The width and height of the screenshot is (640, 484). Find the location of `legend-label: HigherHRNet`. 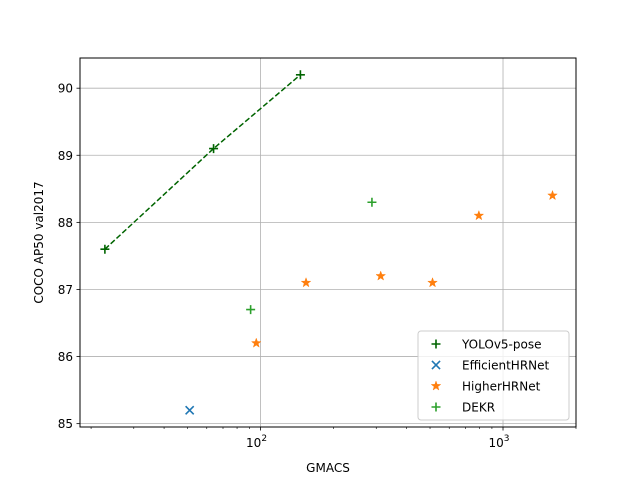

legend-label: HigherHRNet is located at coordinates (501, 387).